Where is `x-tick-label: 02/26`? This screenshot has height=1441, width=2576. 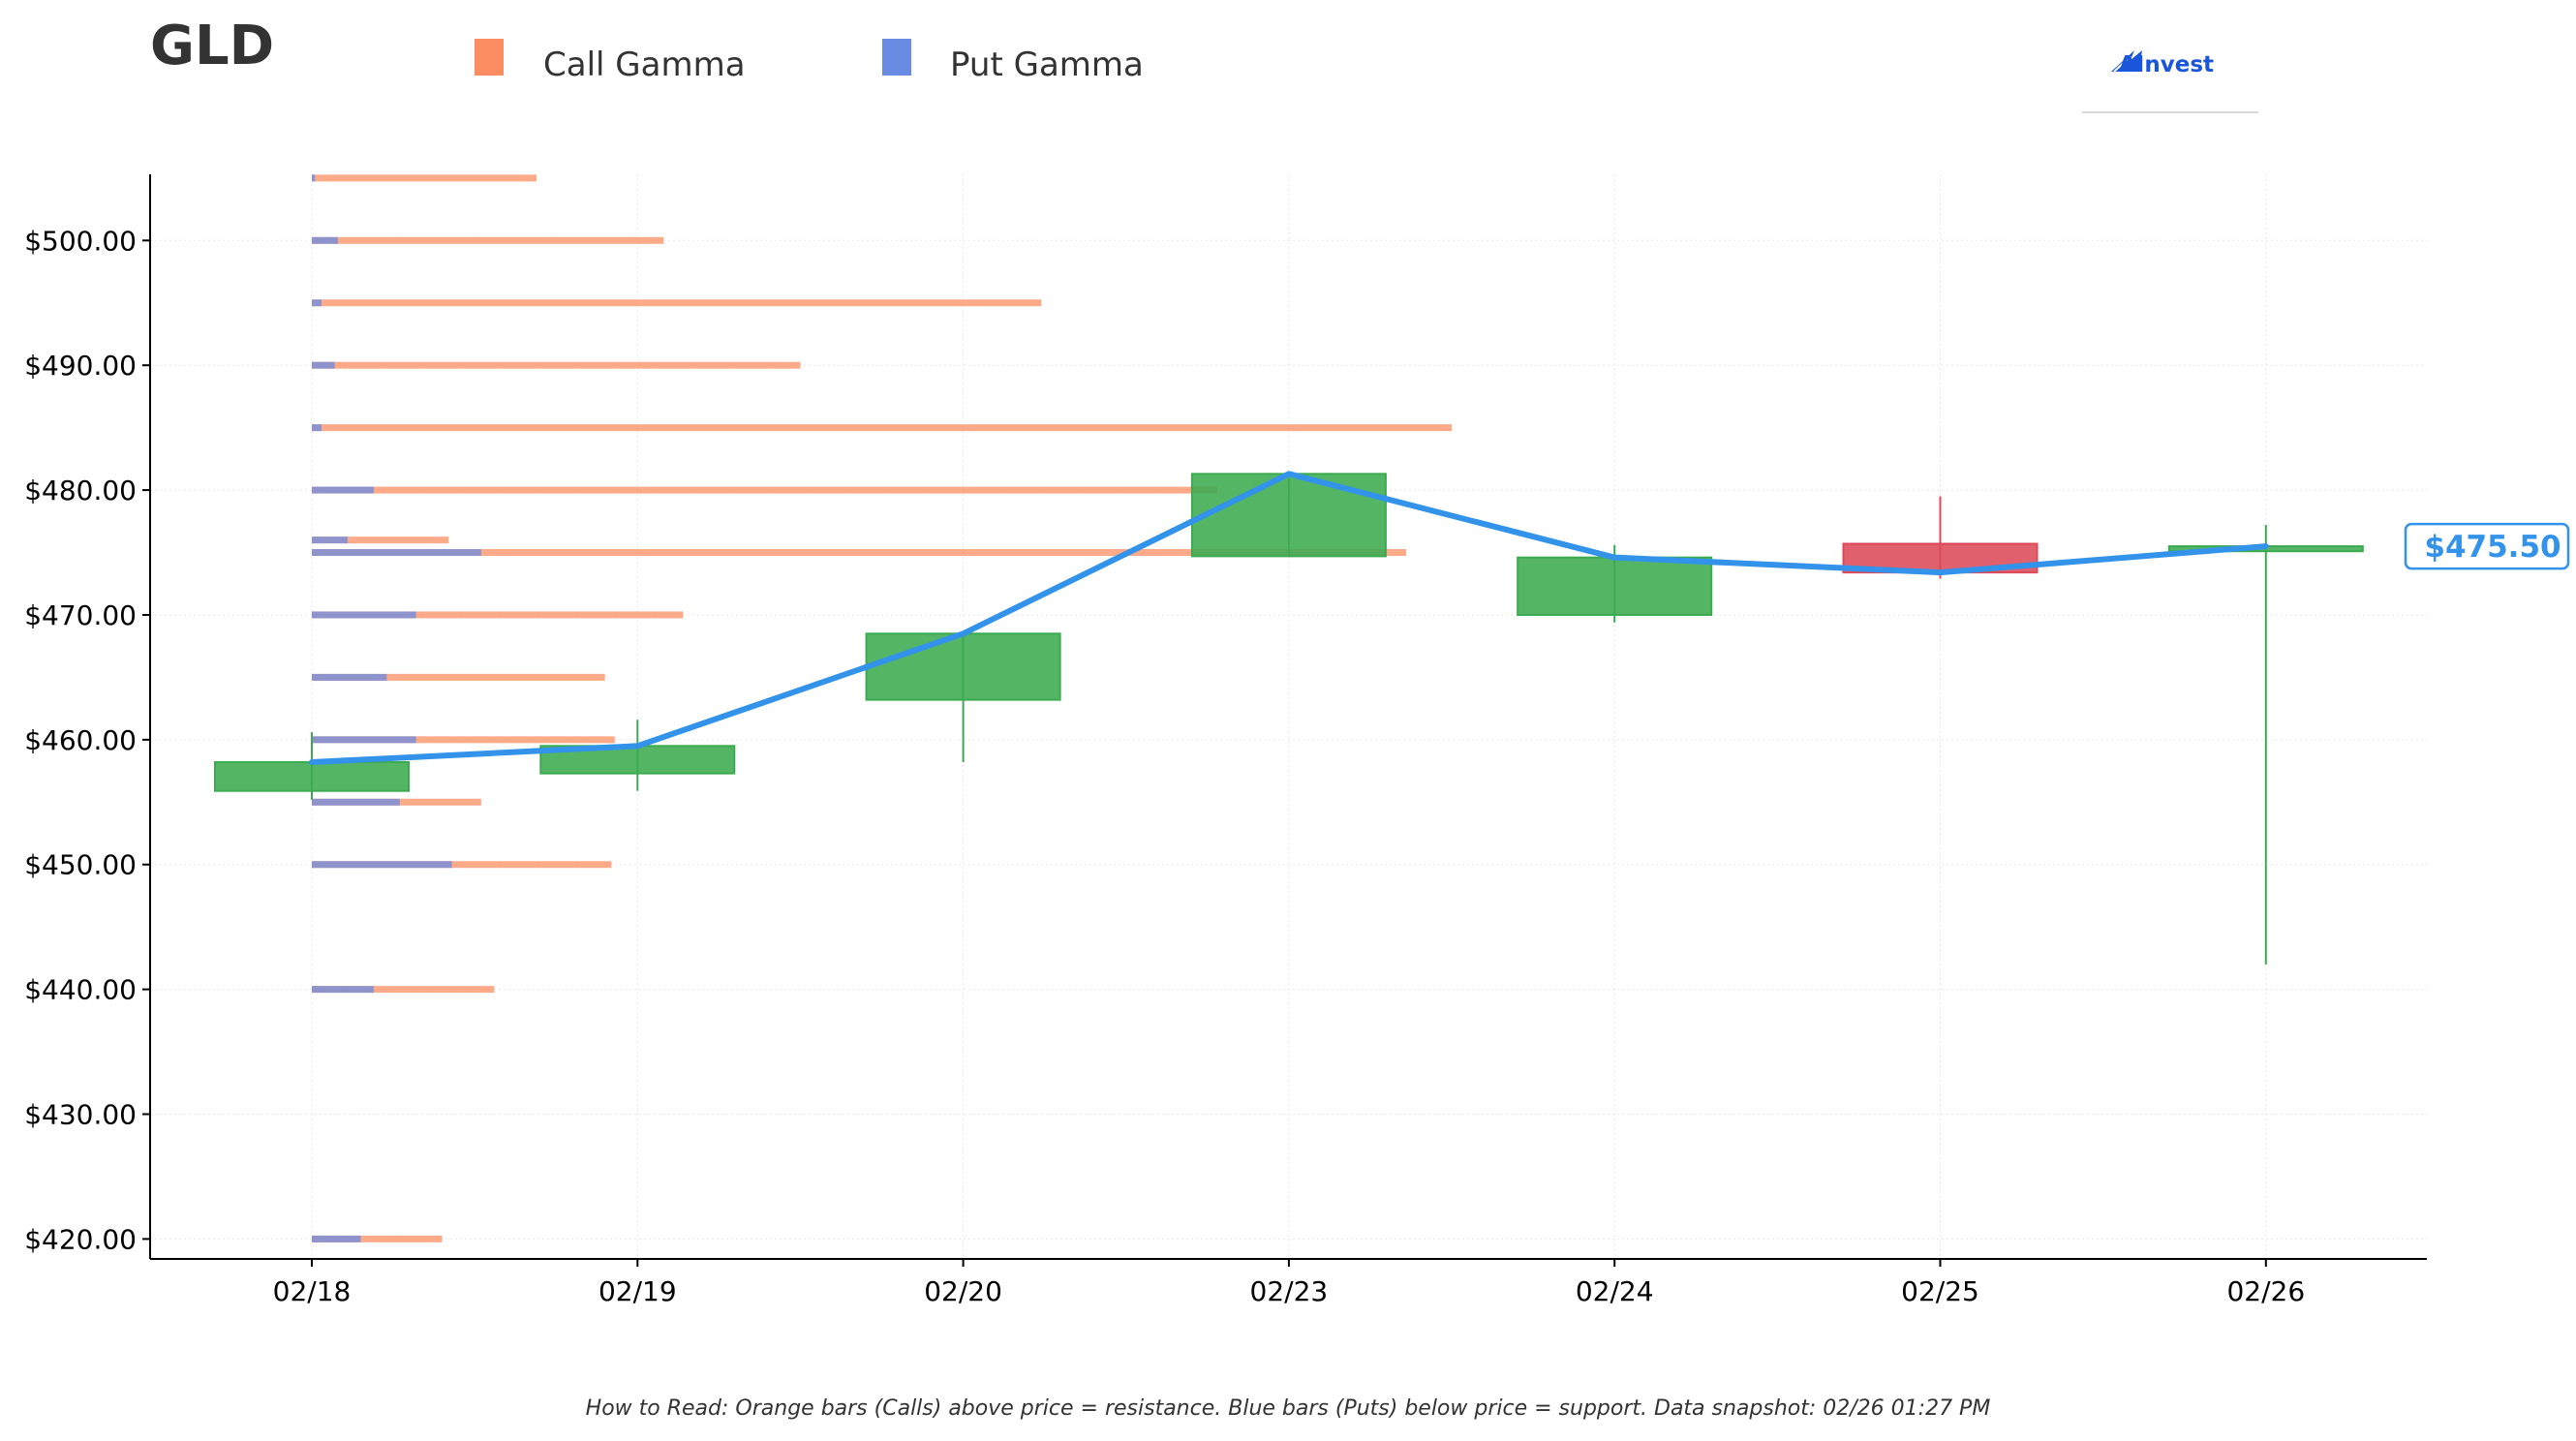
x-tick-label: 02/26 is located at coordinates (2265, 1291).